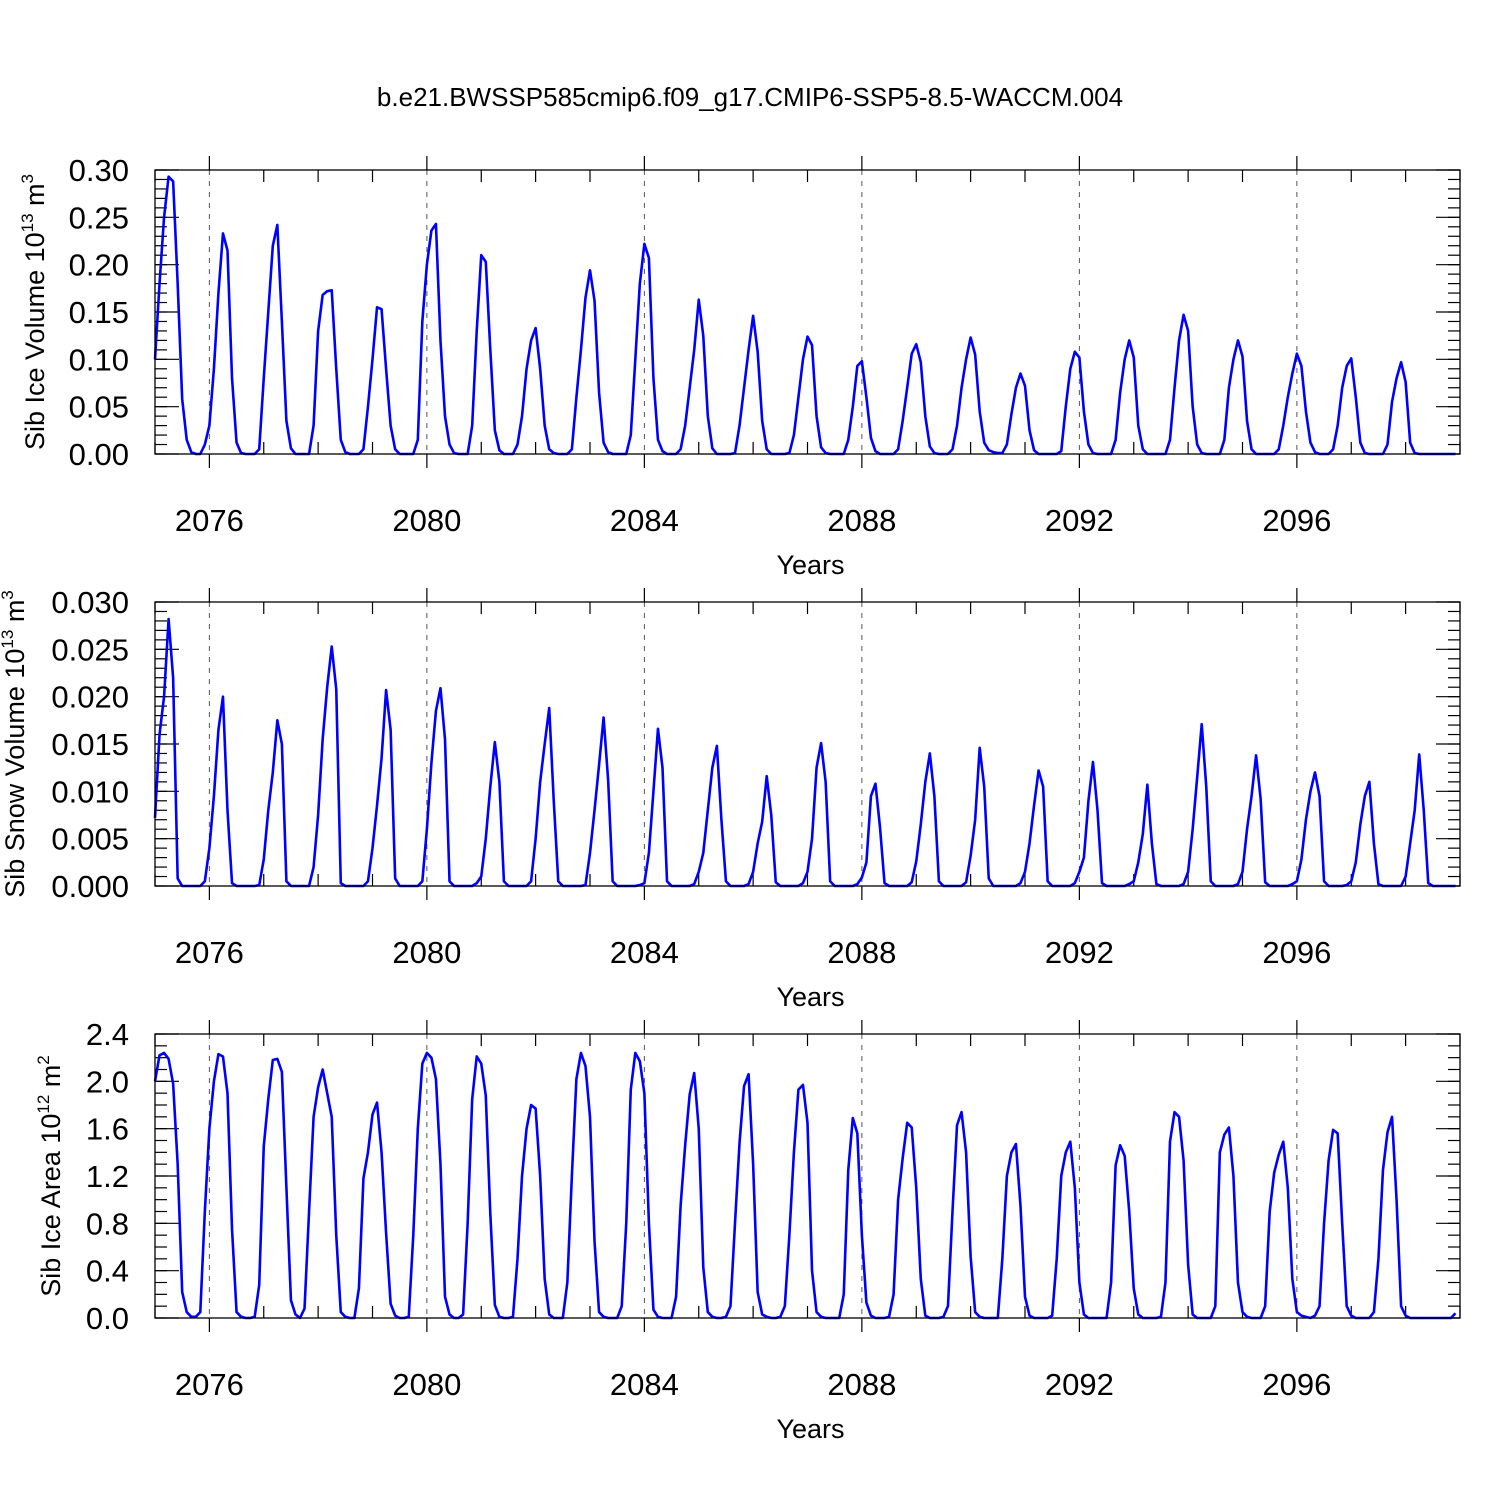  I want to click on snow-volume-ylabel-sup: 3, so click(8, 594).